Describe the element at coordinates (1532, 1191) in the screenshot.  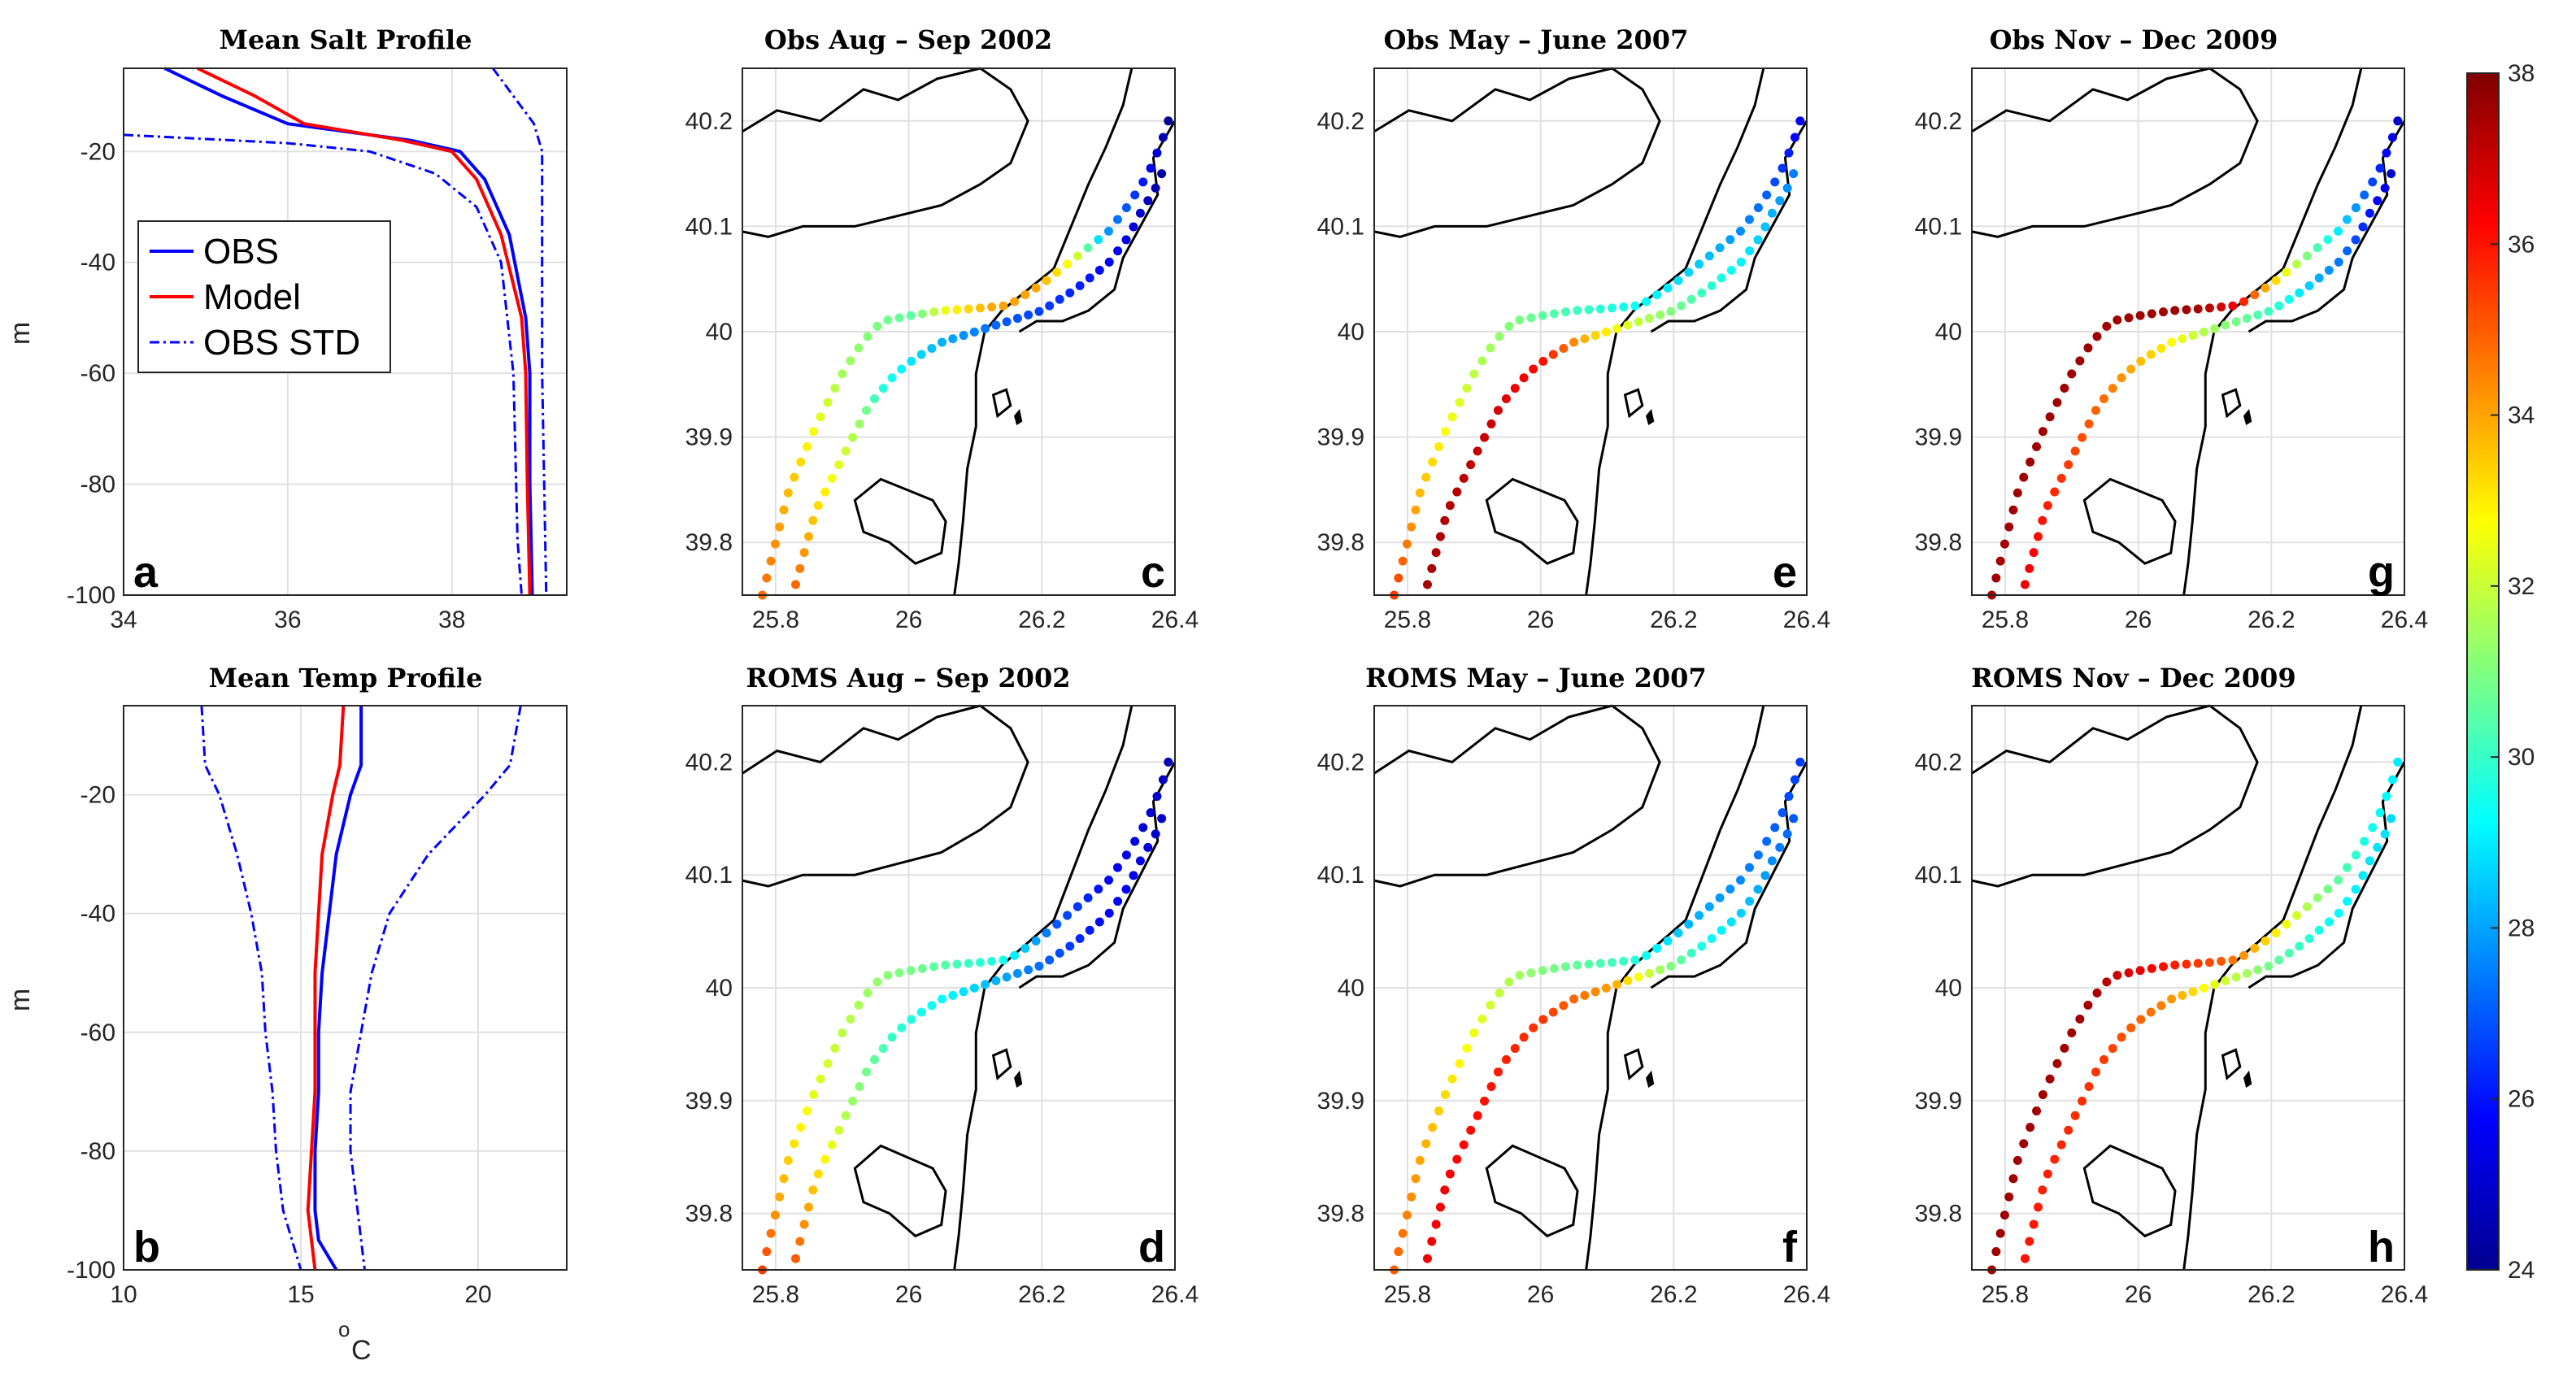
I see `map-f-island` at that location.